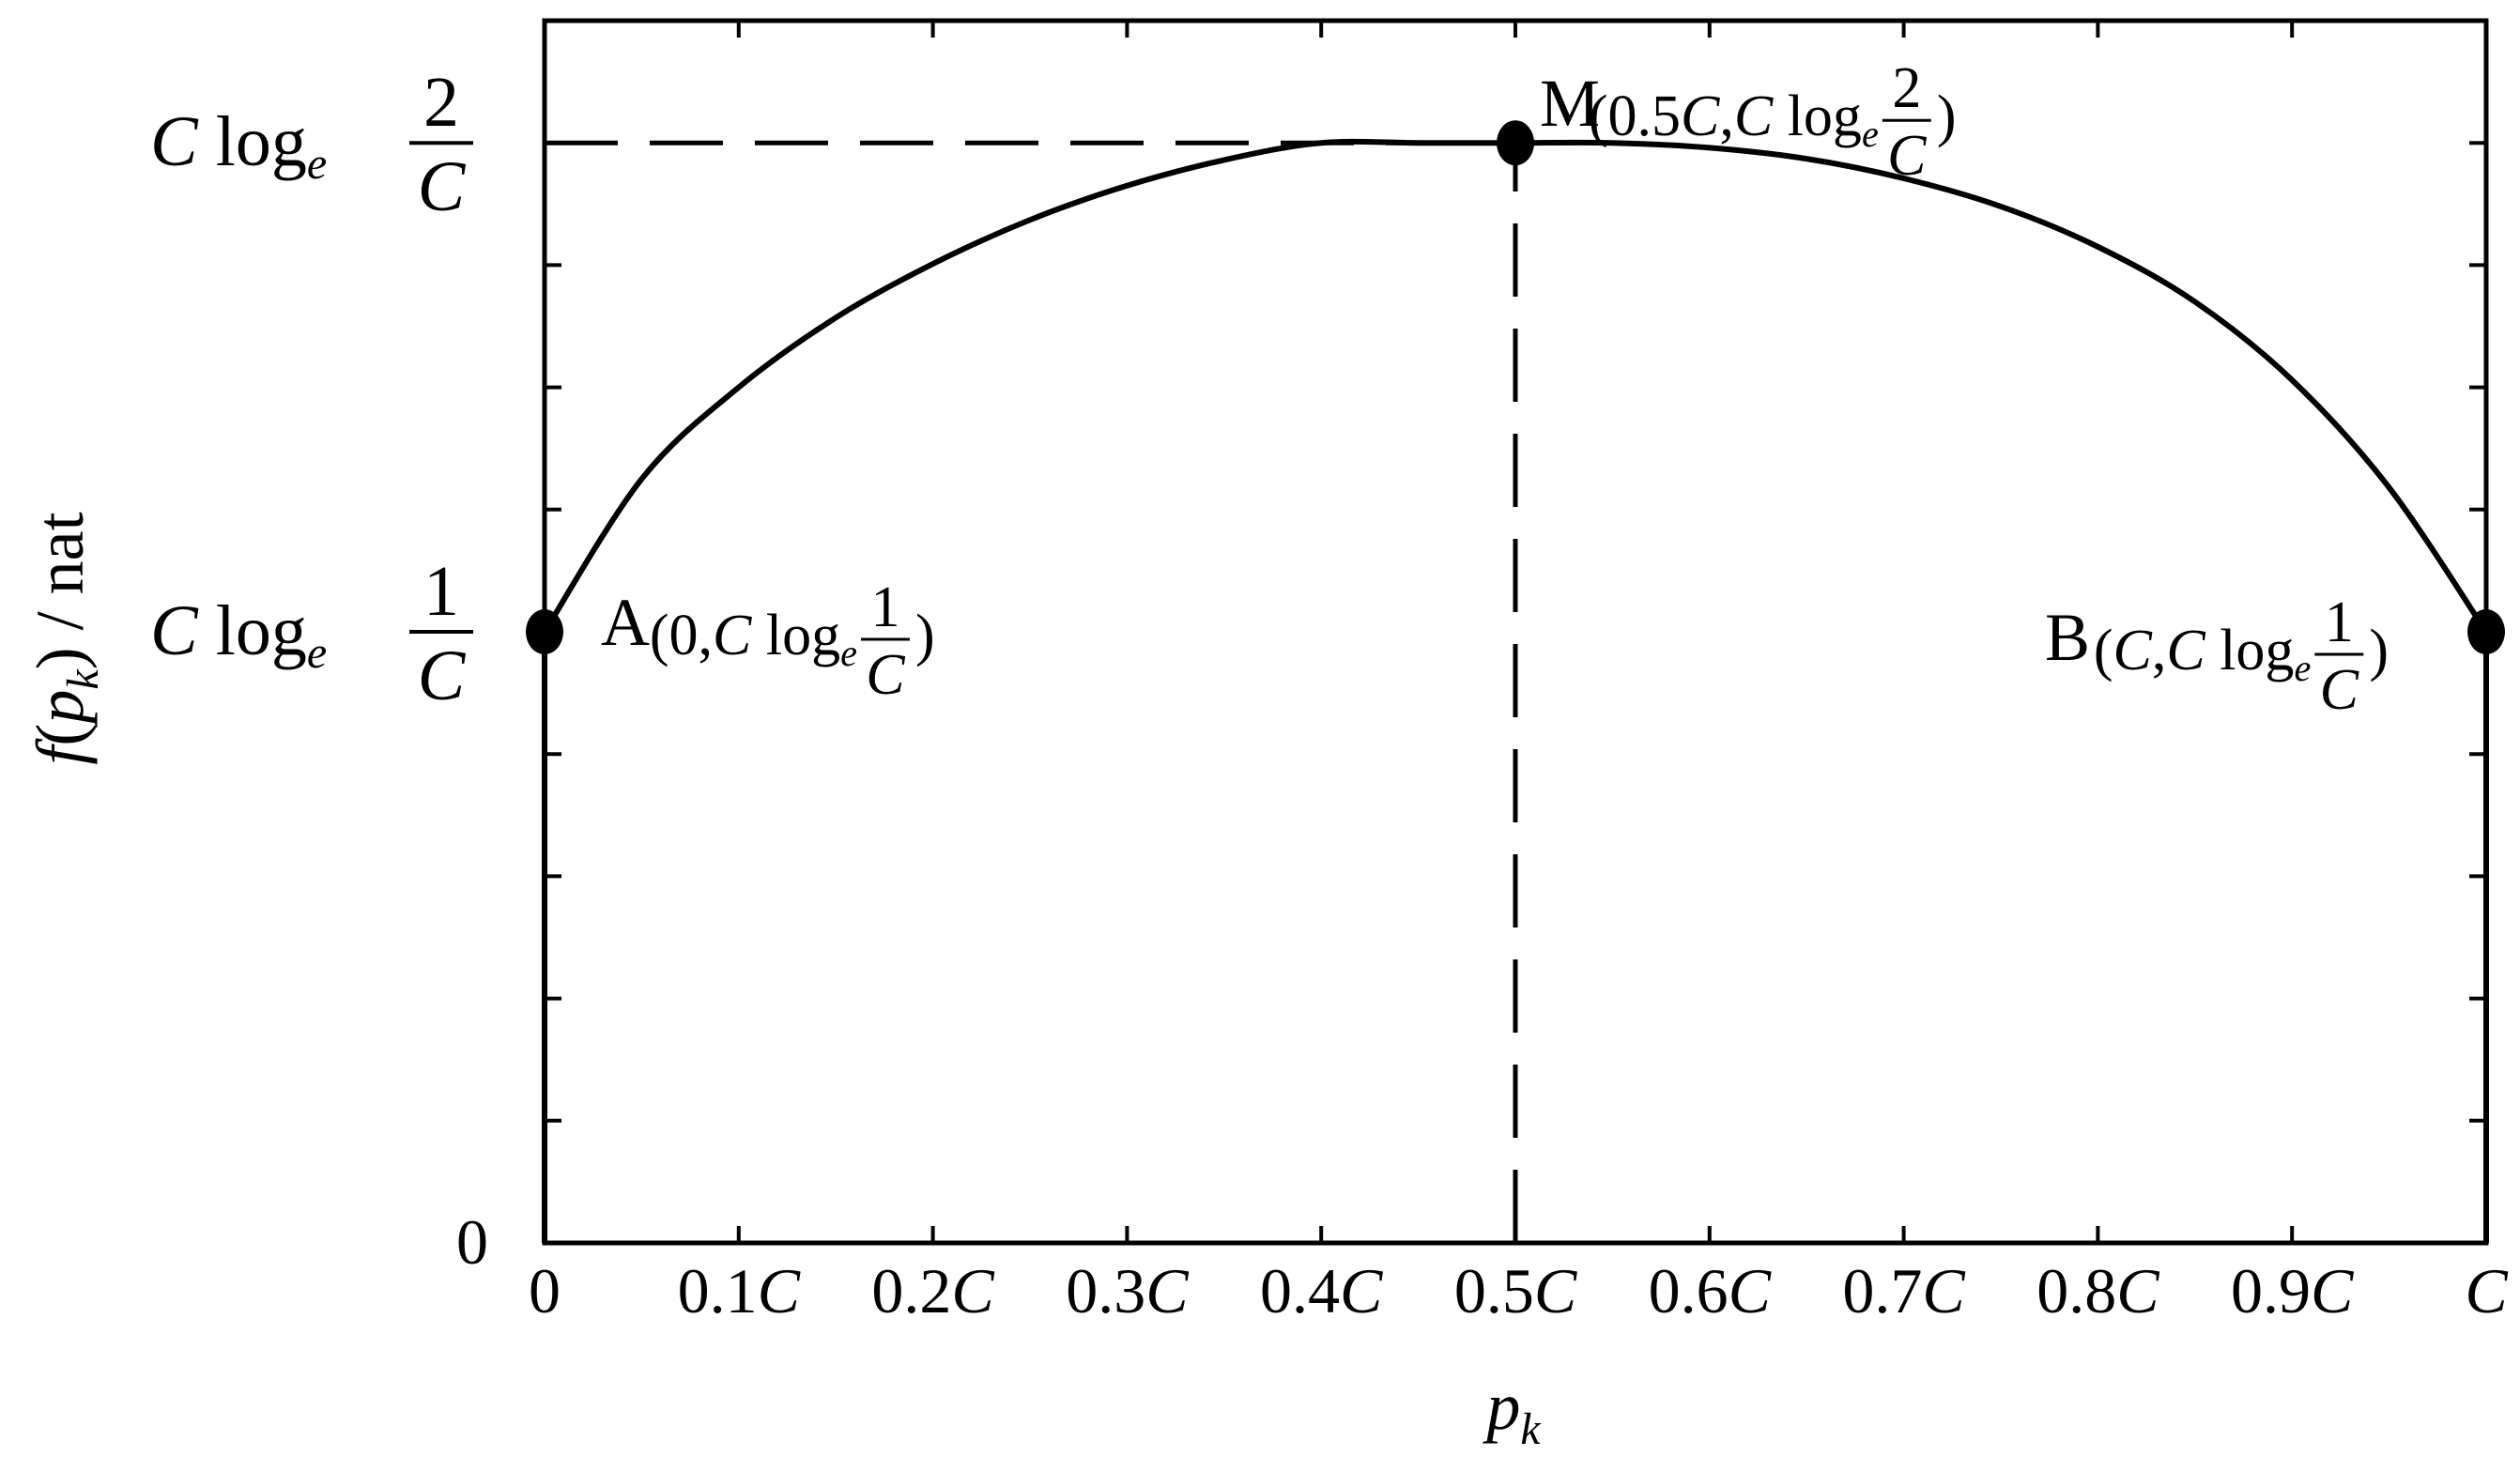 The height and width of the screenshot is (1472, 2520). I want to click on x-tick-label: 0.9C, so click(2292, 1291).